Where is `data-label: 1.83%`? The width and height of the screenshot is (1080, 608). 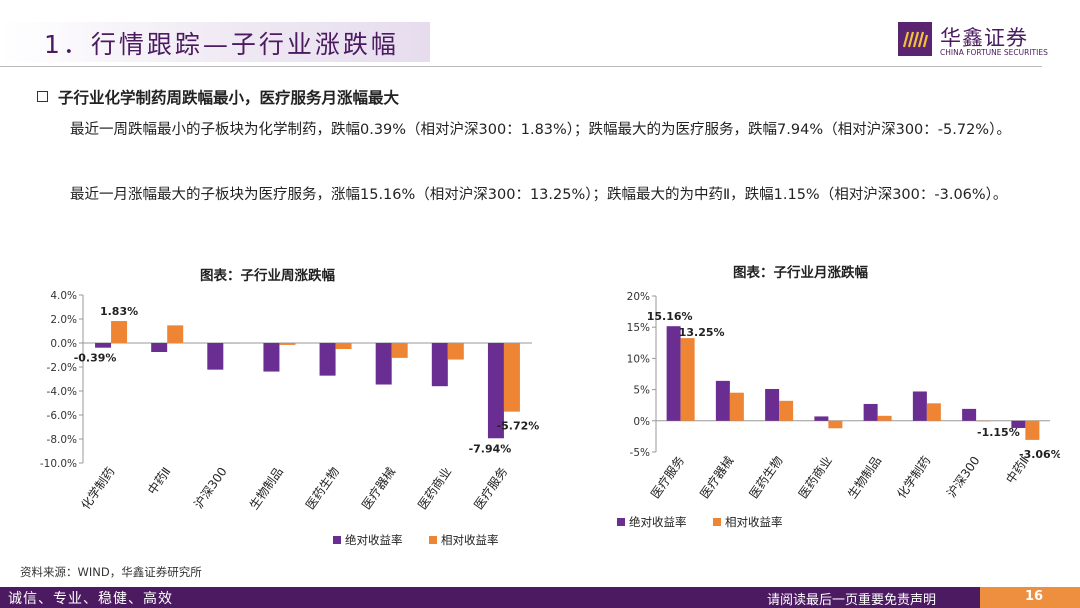 data-label: 1.83% is located at coordinates (119, 311).